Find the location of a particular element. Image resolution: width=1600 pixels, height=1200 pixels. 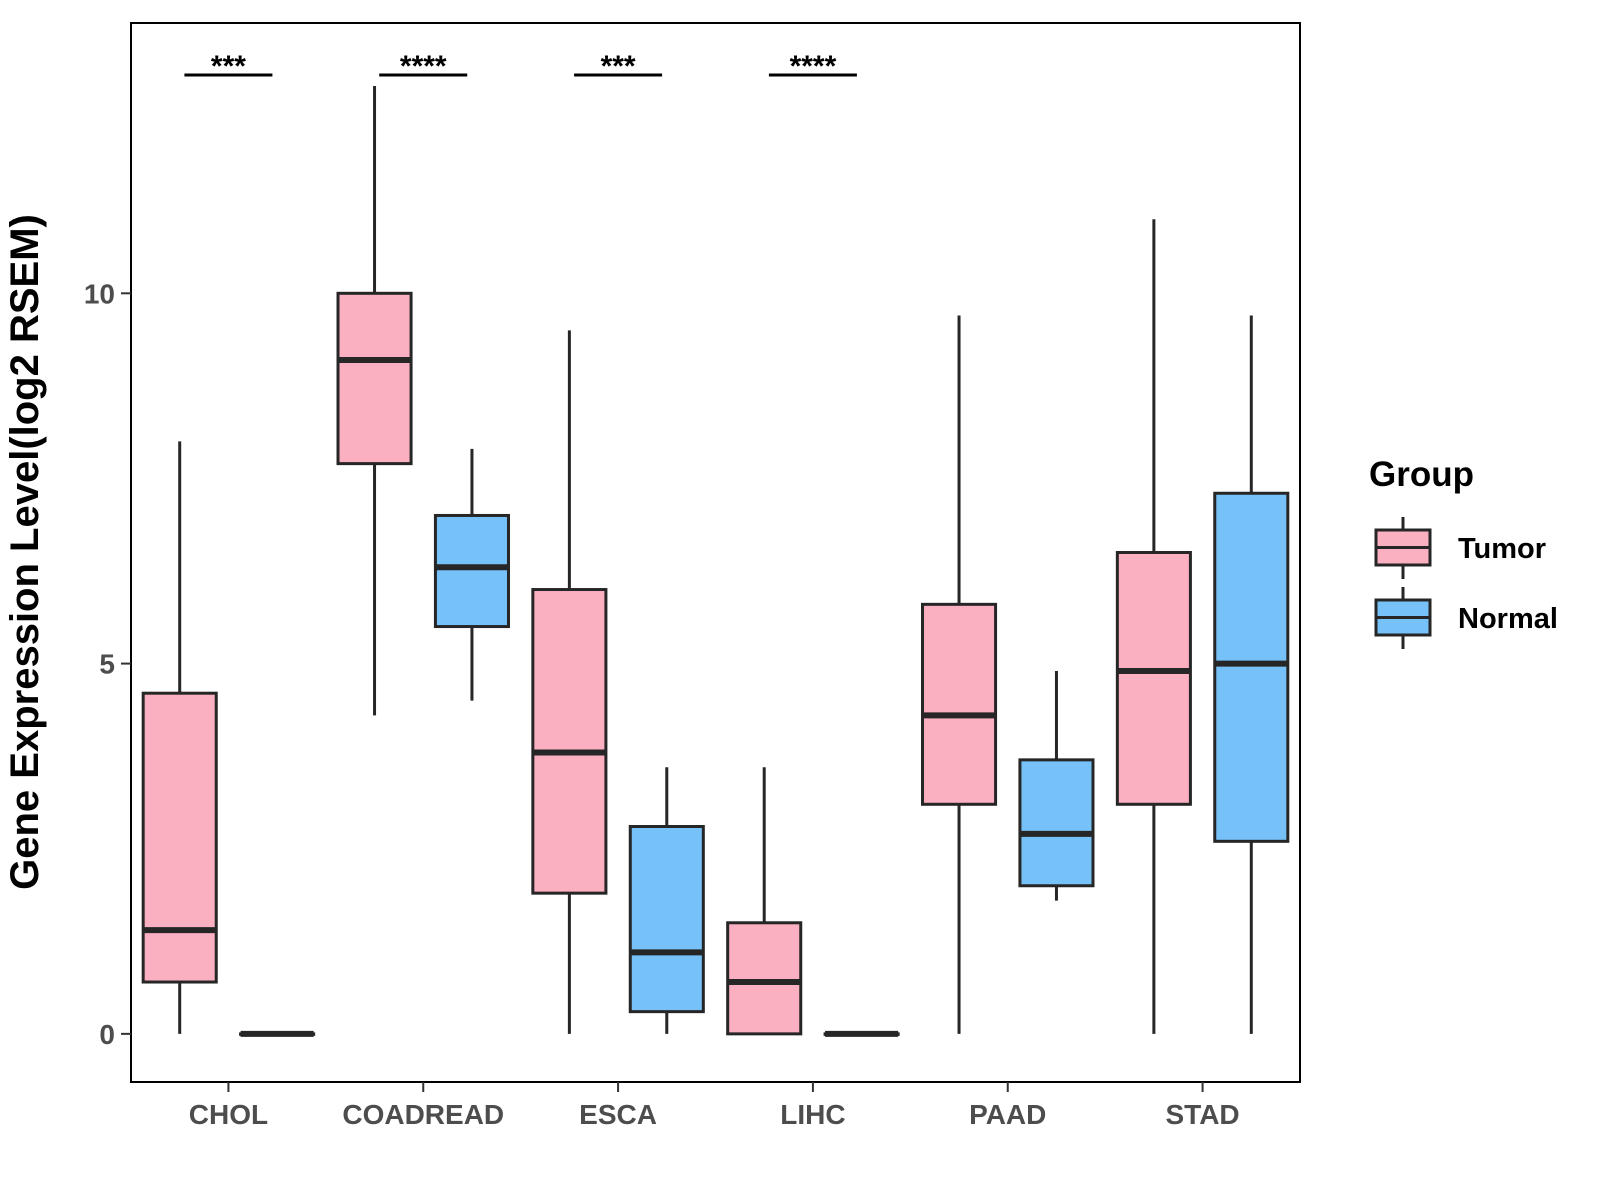

box-body-chol-tumor is located at coordinates (179, 837).